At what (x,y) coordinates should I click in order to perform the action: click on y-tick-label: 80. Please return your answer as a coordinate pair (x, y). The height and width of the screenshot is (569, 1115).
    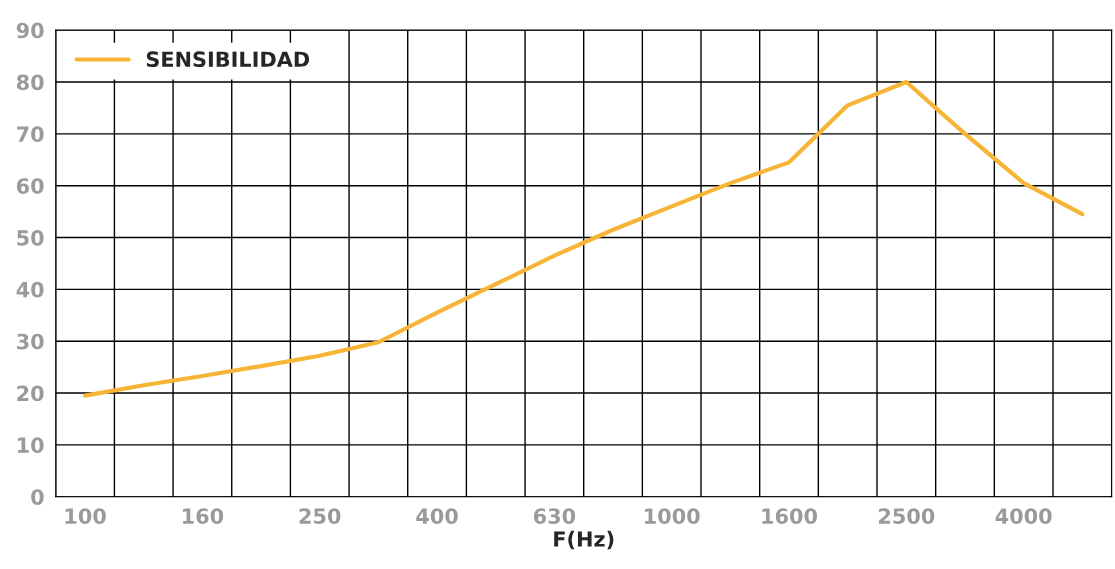
    Looking at the image, I should click on (30, 82).